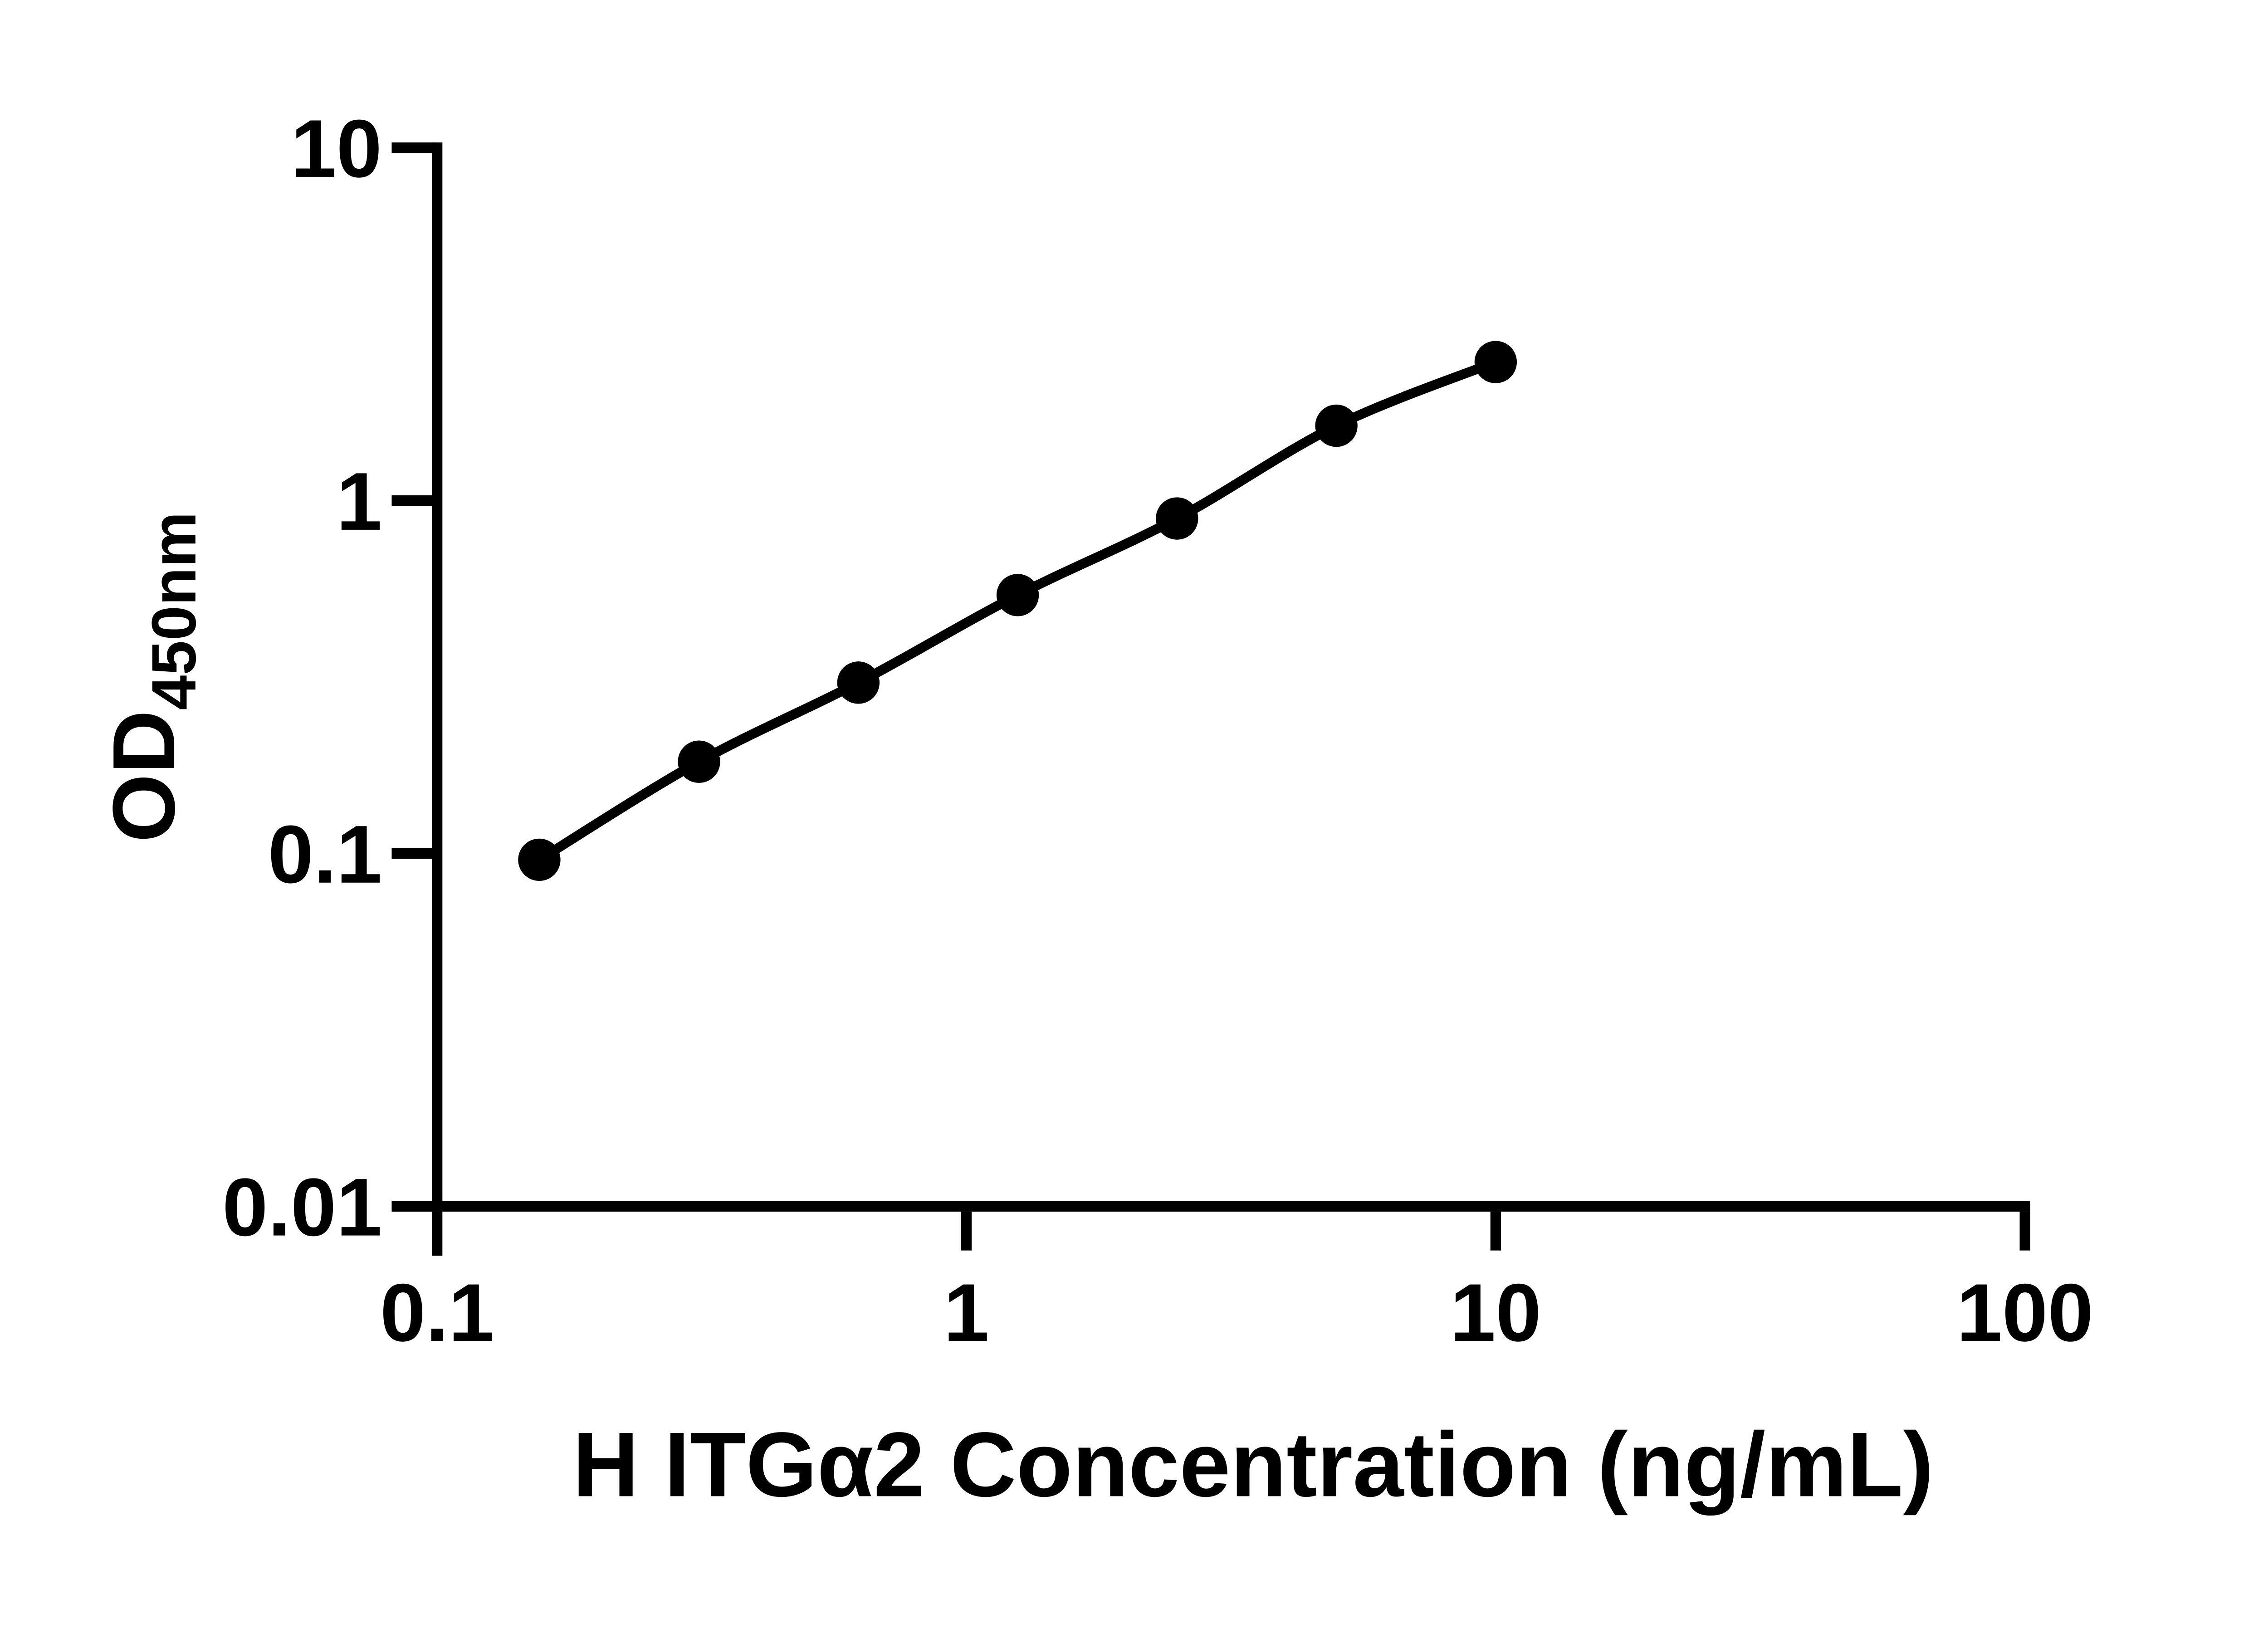 Image resolution: width=2268 pixels, height=1633 pixels. I want to click on y-tick-label: 0.1, so click(325, 854).